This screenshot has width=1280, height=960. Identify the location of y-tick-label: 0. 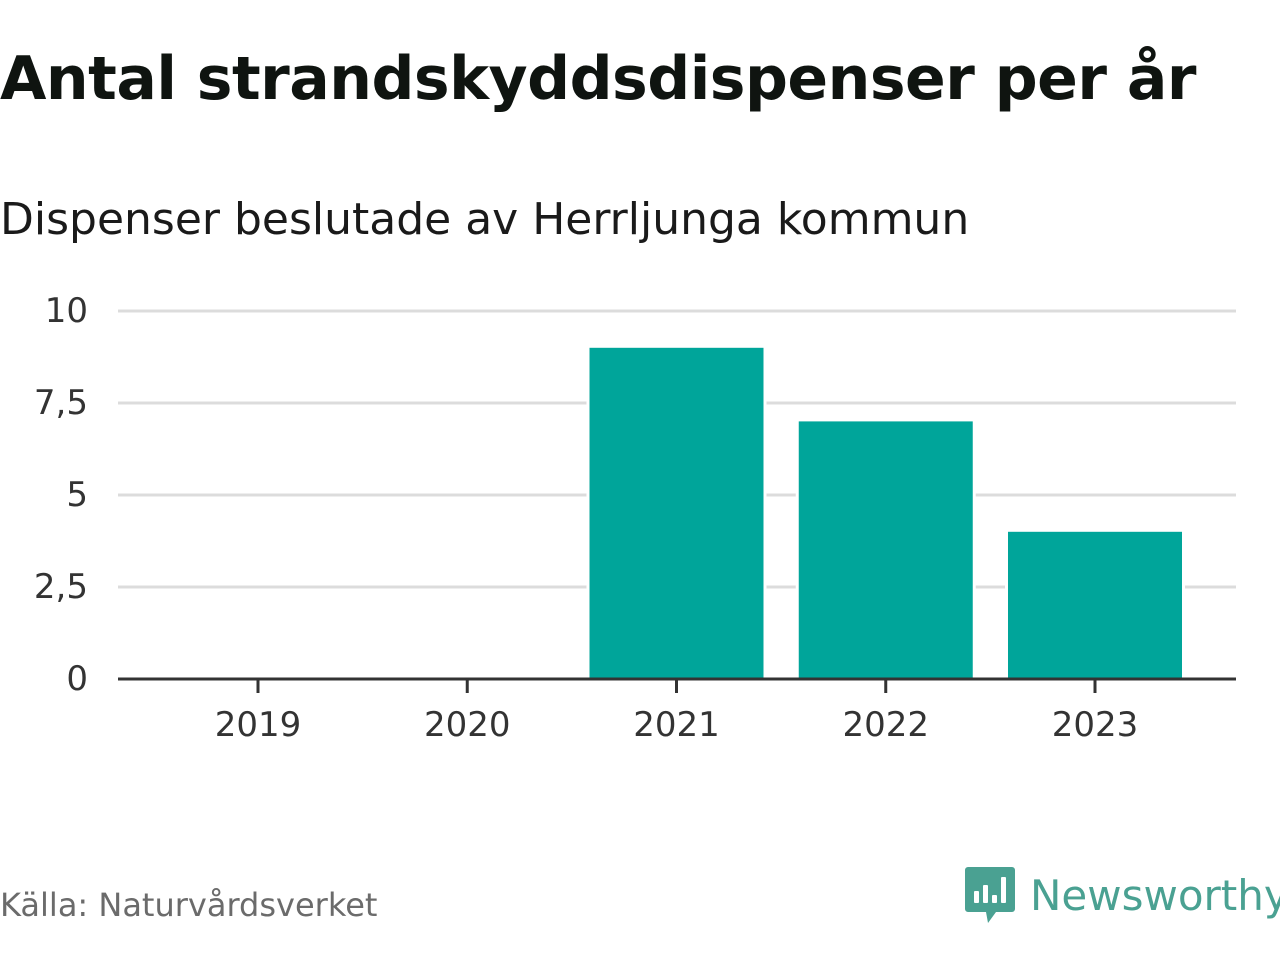
(77, 679).